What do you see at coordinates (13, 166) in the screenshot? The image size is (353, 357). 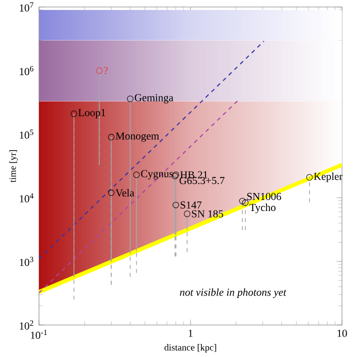 I see `y-axis-title: time [yr]` at bounding box center [13, 166].